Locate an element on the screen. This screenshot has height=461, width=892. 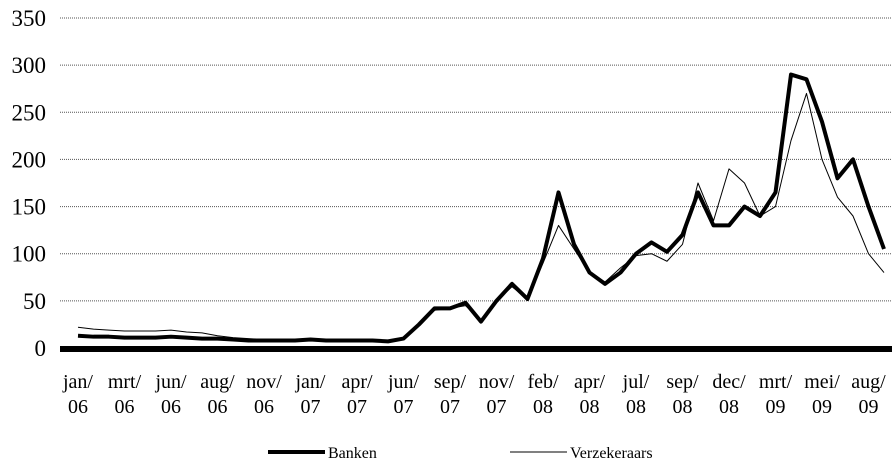
x-tick-label: jun/07 is located at coordinates (403, 394).